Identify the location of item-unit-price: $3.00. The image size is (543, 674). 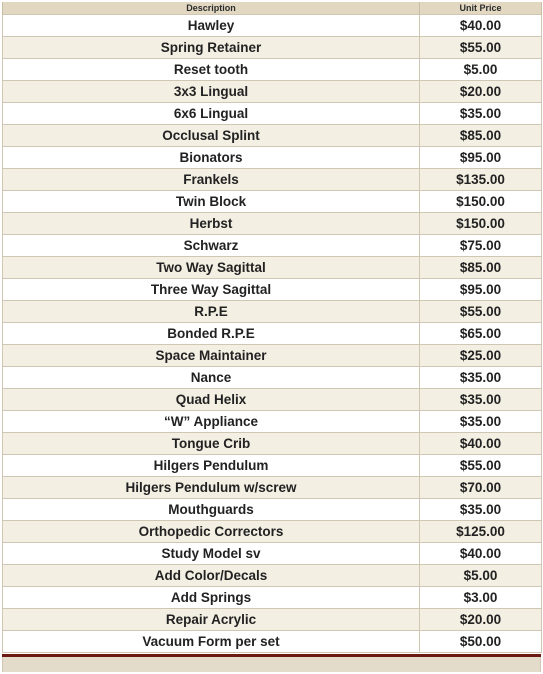
(480, 597).